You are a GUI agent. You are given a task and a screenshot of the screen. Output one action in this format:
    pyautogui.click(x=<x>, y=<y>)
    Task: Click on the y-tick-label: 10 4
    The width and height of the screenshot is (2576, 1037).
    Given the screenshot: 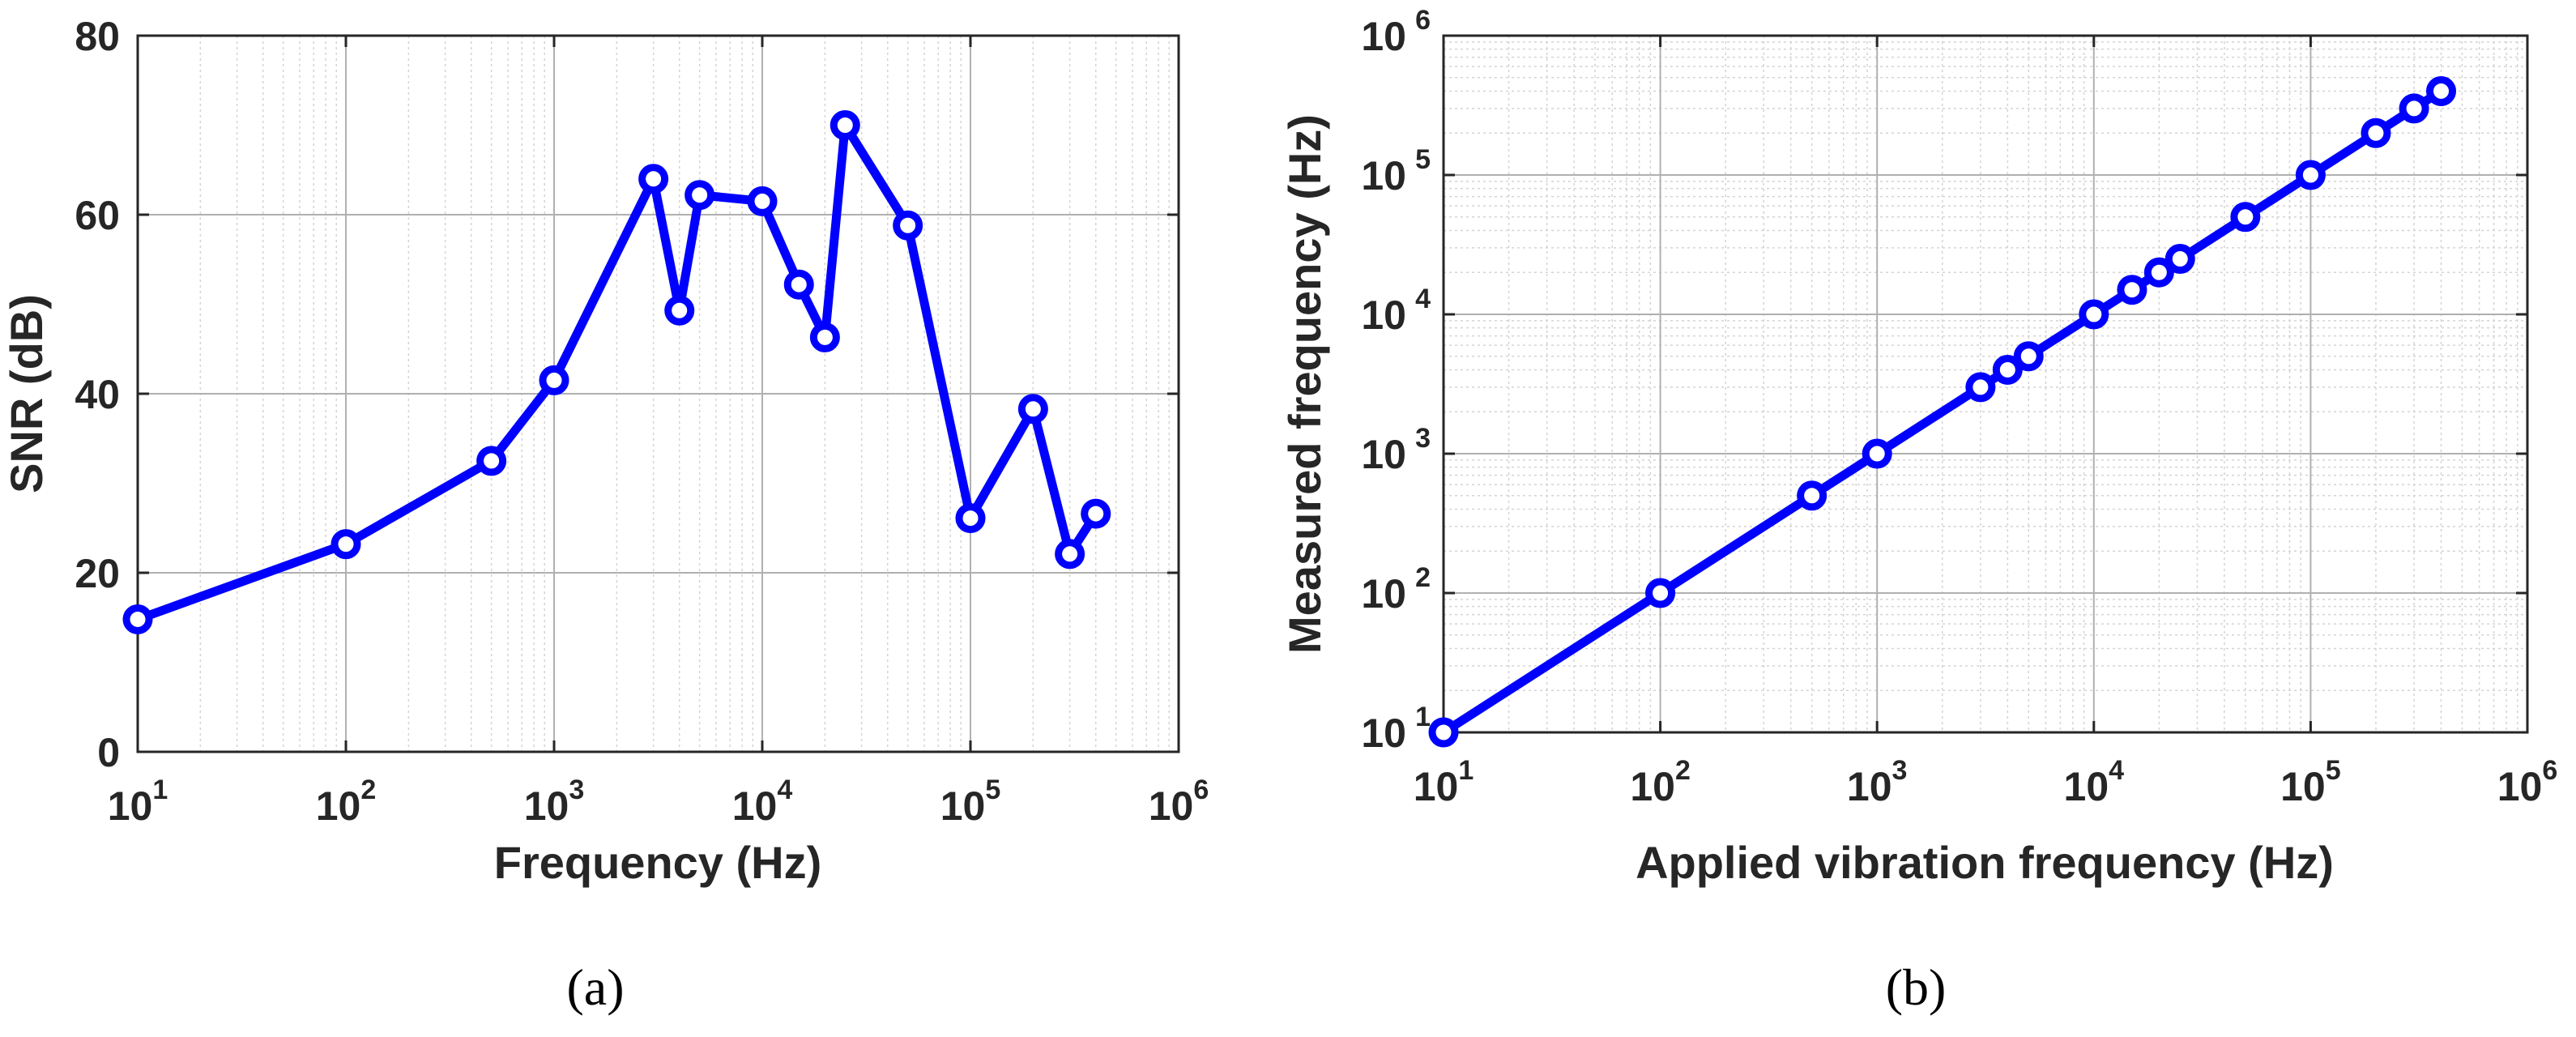 What is the action you would take?
    pyautogui.click(x=1396, y=311)
    